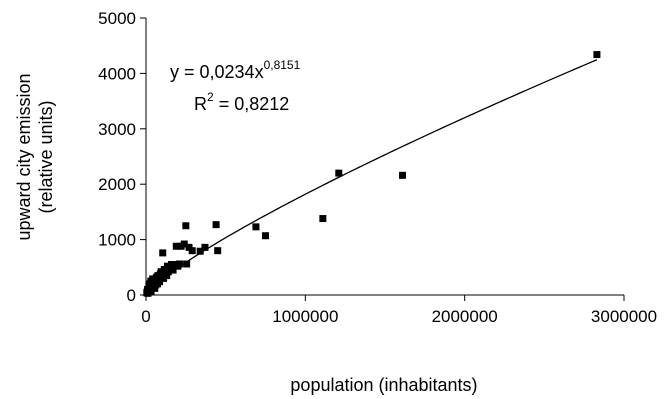 This screenshot has height=399, width=672. What do you see at coordinates (131, 295) in the screenshot?
I see `y-tick-label: 0` at bounding box center [131, 295].